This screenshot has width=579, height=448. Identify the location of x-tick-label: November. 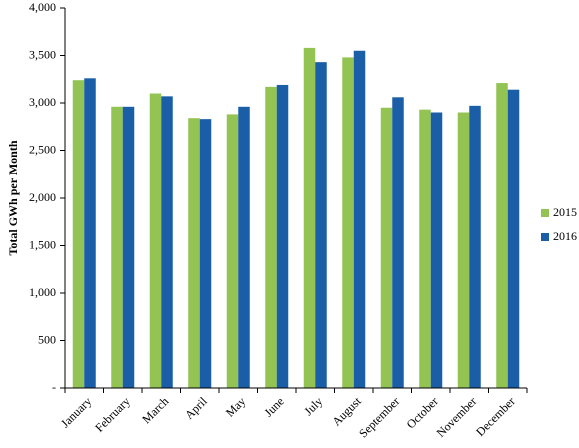
(457, 417).